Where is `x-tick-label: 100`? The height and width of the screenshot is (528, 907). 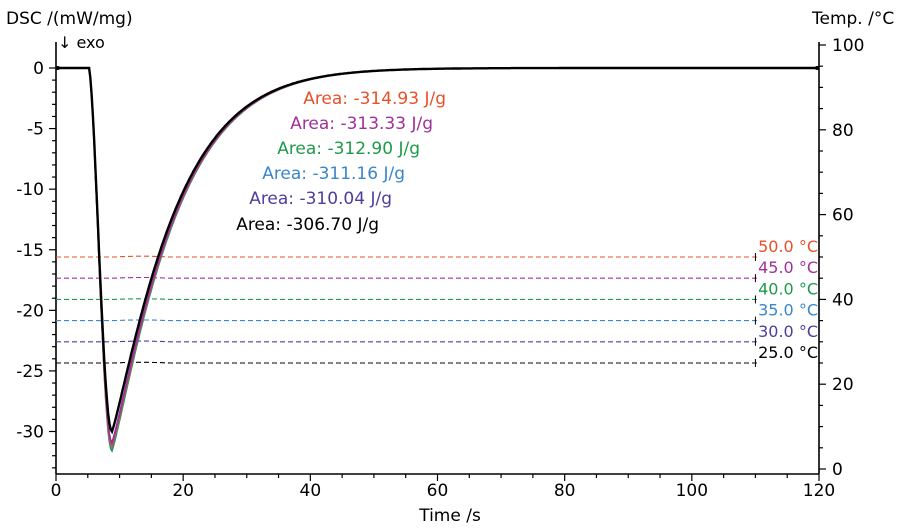
x-tick-label: 100 is located at coordinates (692, 491).